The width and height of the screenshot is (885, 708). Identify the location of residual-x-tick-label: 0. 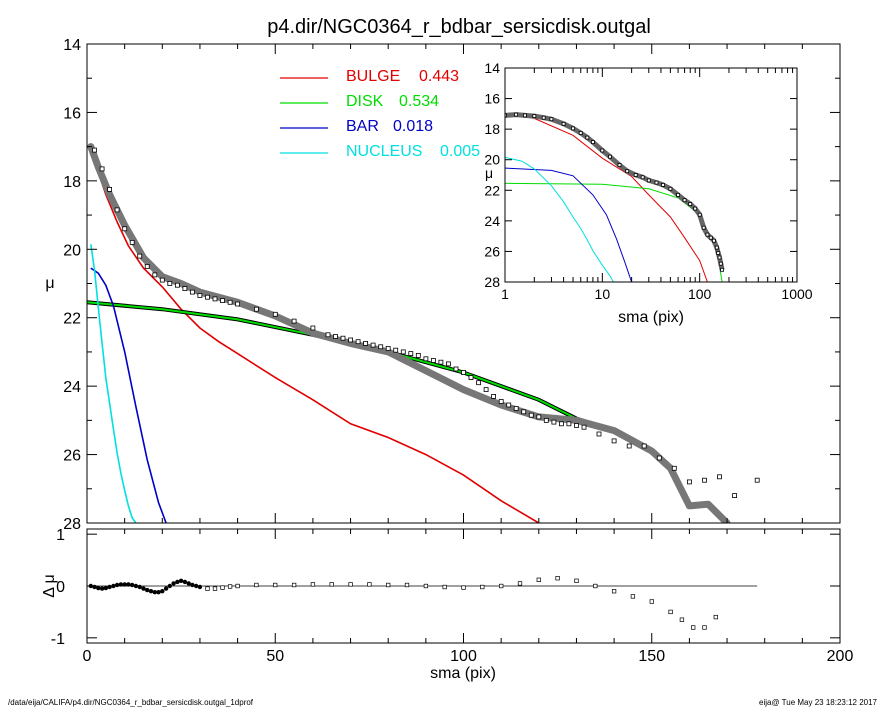
(87, 656).